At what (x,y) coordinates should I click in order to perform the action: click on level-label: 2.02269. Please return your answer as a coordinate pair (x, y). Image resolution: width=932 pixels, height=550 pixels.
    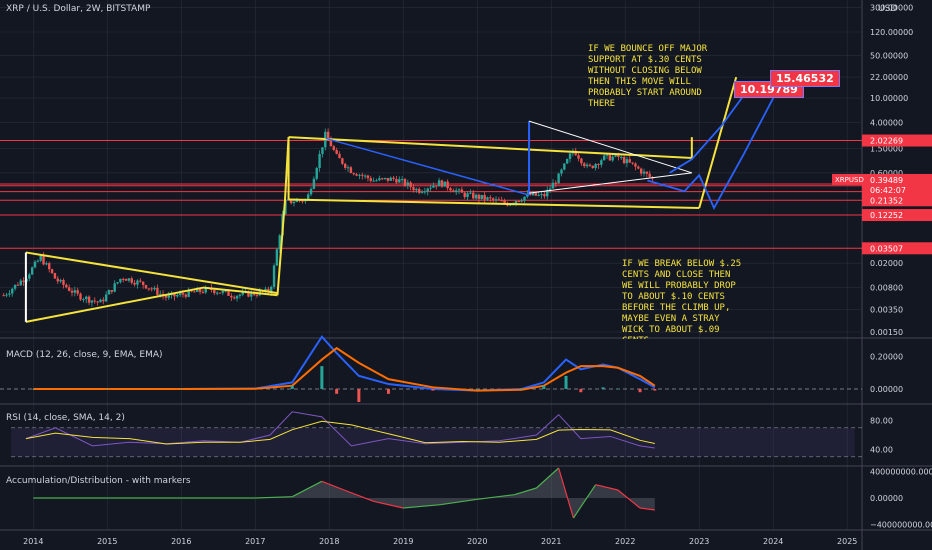
    Looking at the image, I should click on (886, 141).